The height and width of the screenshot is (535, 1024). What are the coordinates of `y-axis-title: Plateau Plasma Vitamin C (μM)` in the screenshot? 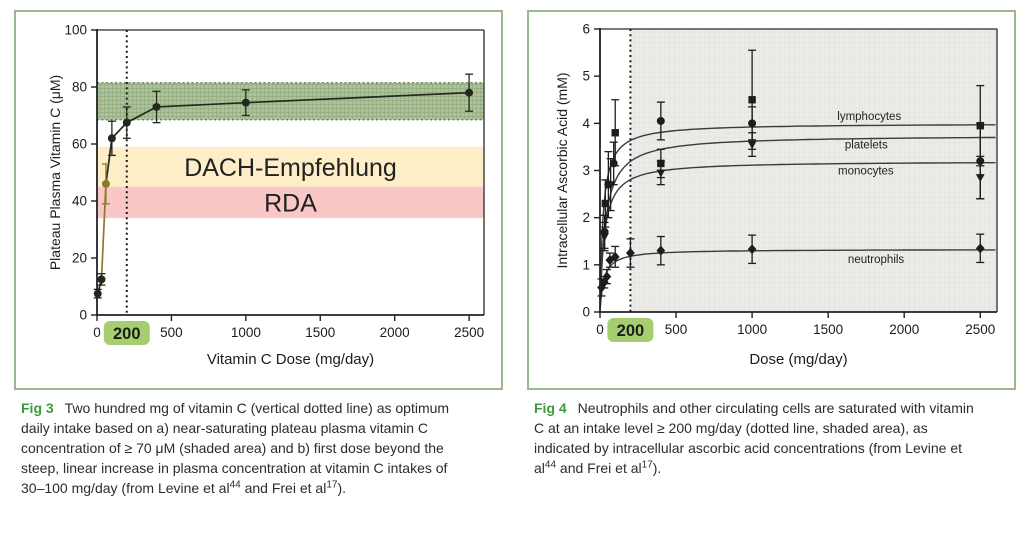 It's located at (55, 172).